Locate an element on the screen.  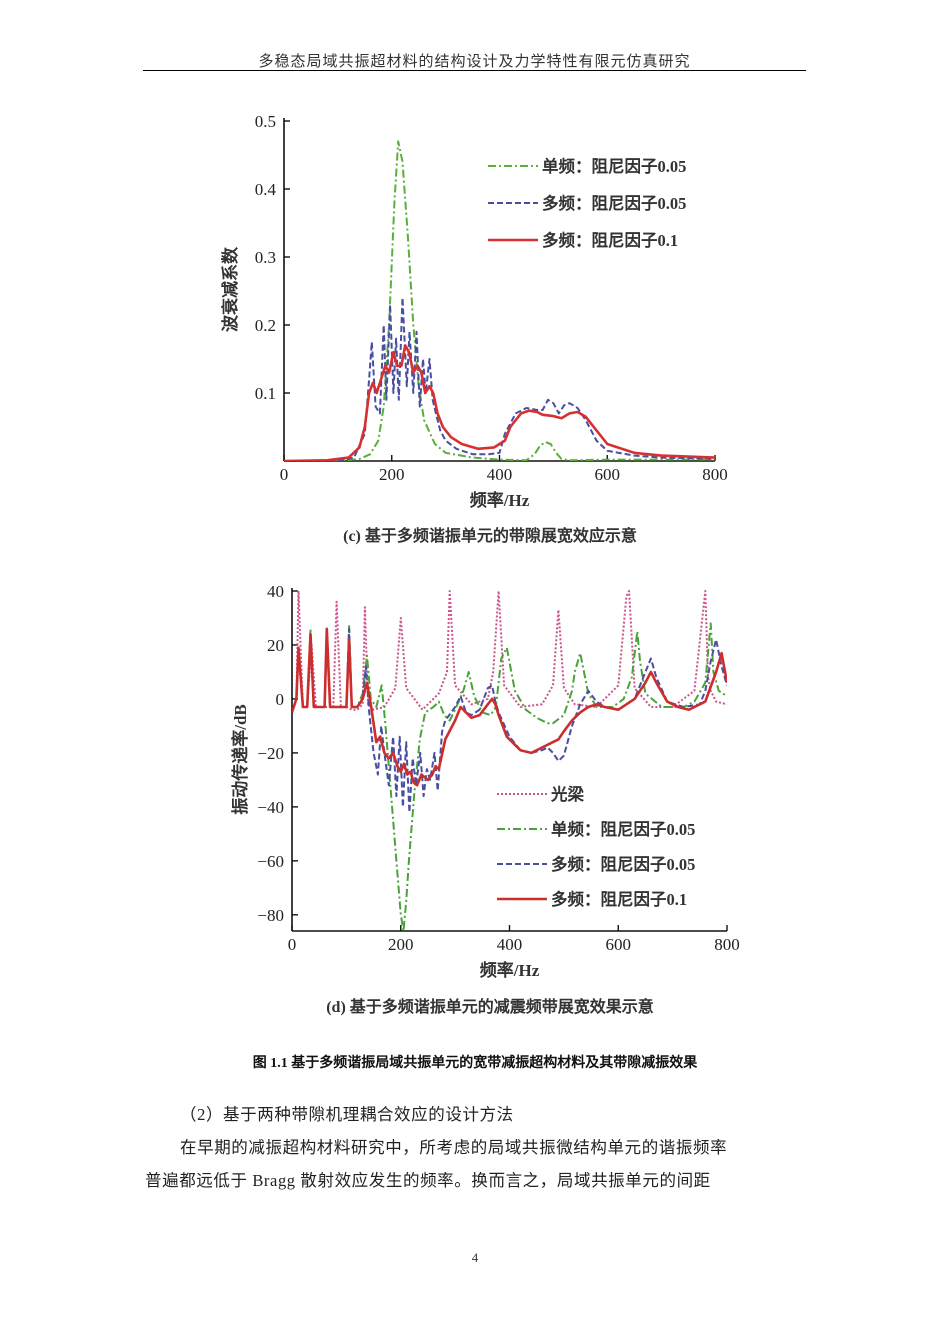
running-header-title: 多稳态局域共振超材料的结构设计及力学特性有限元仿真研究 is located at coordinates (474, 61).